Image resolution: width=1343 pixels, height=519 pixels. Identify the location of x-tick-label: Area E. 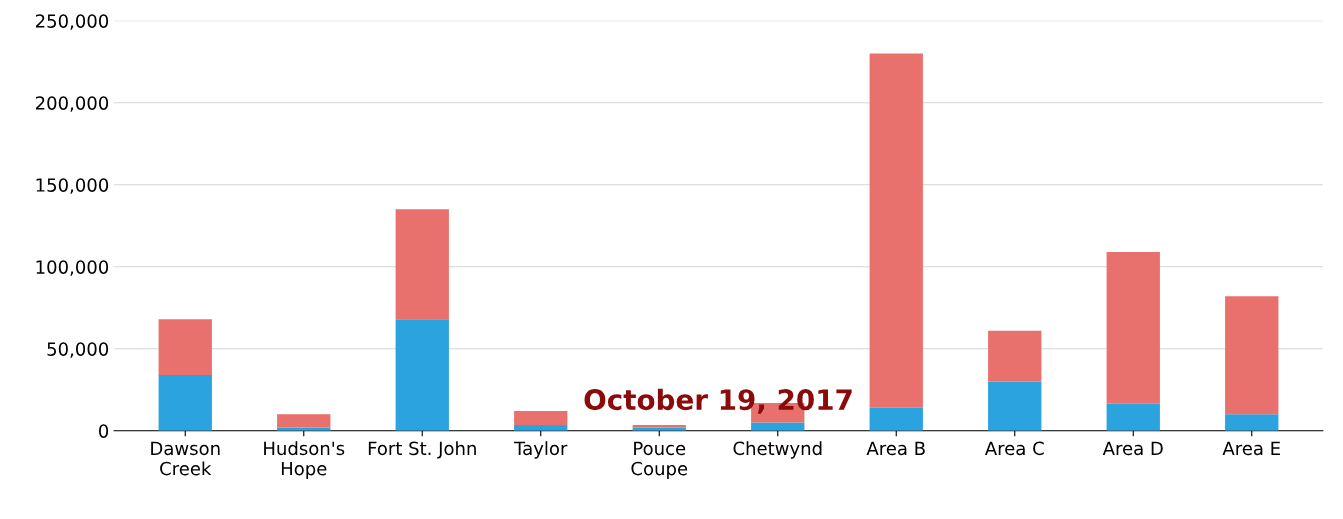
(1251, 448).